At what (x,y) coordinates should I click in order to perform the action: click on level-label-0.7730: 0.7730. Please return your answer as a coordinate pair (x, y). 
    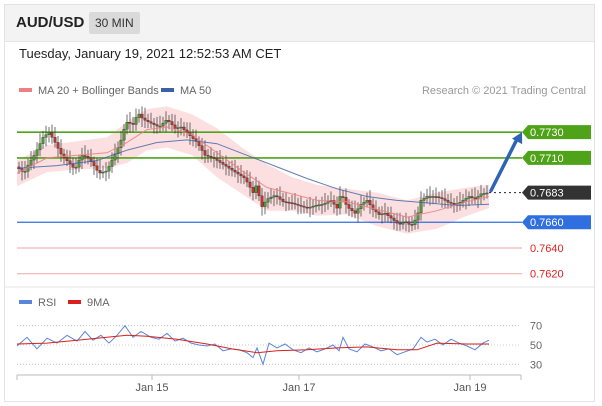
    Looking at the image, I should click on (547, 133).